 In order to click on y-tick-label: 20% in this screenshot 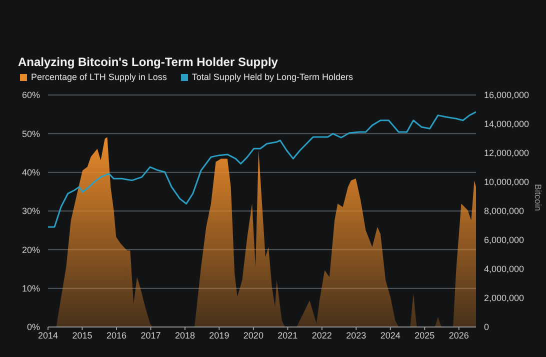, I will do `click(31, 249)`.